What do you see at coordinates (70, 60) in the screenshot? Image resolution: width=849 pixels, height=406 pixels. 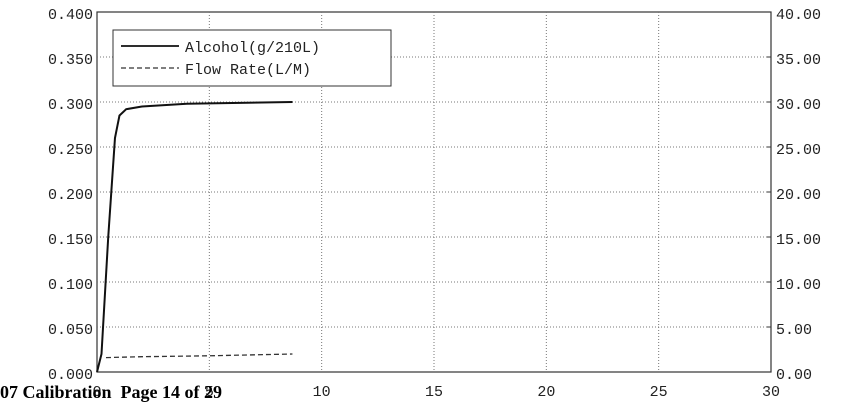 I see `y-tick-label: 0.350` at bounding box center [70, 60].